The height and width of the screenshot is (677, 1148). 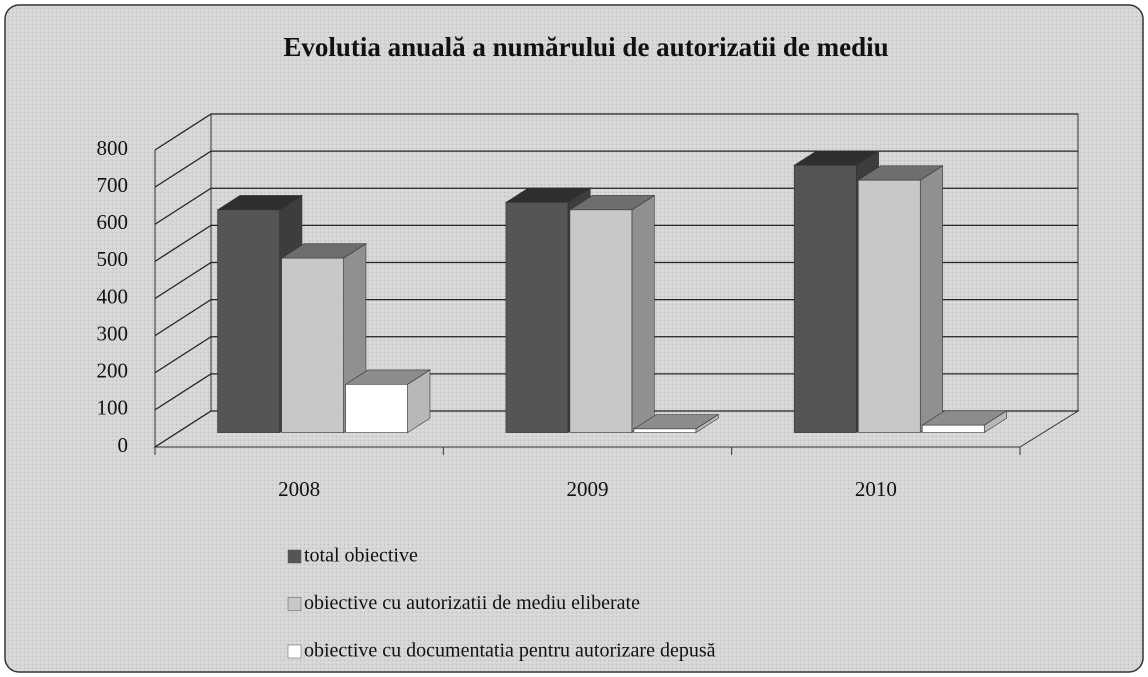 What do you see at coordinates (113, 148) in the screenshot?
I see `y-tick-label: 800` at bounding box center [113, 148].